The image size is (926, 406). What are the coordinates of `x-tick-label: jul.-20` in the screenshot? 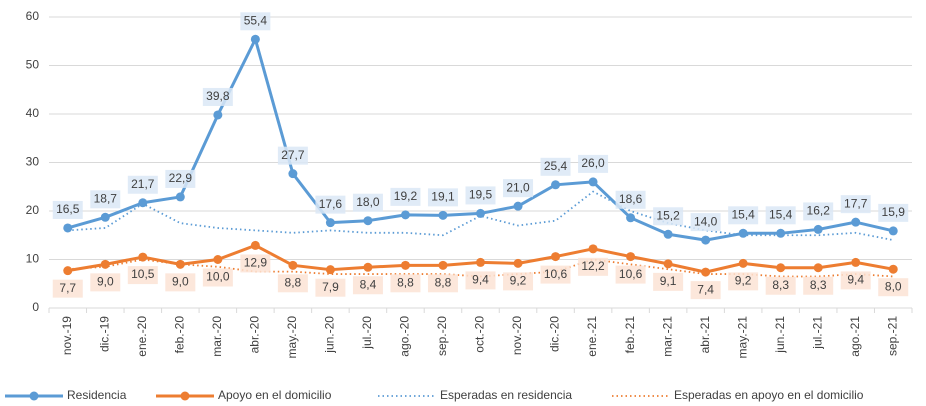 It's located at (367, 333).